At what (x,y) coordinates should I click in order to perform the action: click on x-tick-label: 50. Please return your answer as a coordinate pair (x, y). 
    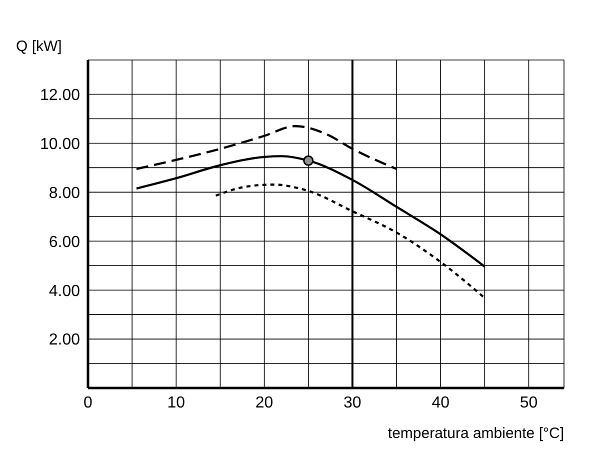
    Looking at the image, I should click on (529, 403).